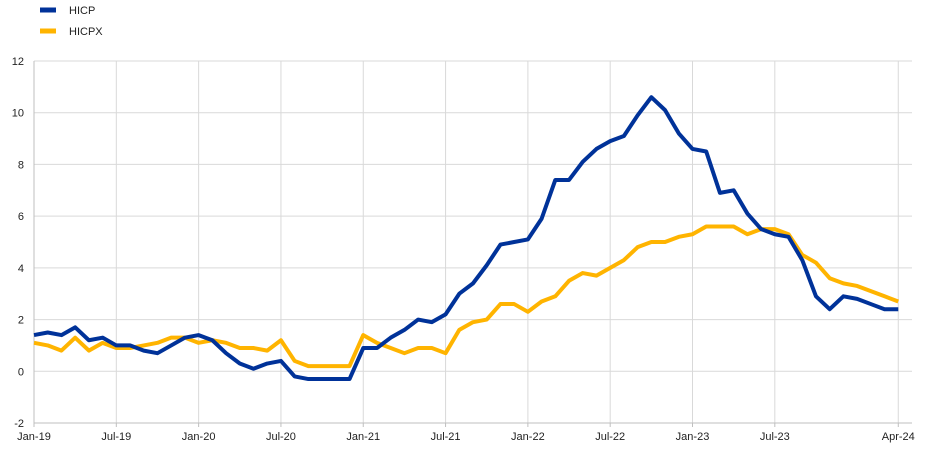 This screenshot has height=451, width=945. I want to click on legend: HICP HICPX, so click(71, 21).